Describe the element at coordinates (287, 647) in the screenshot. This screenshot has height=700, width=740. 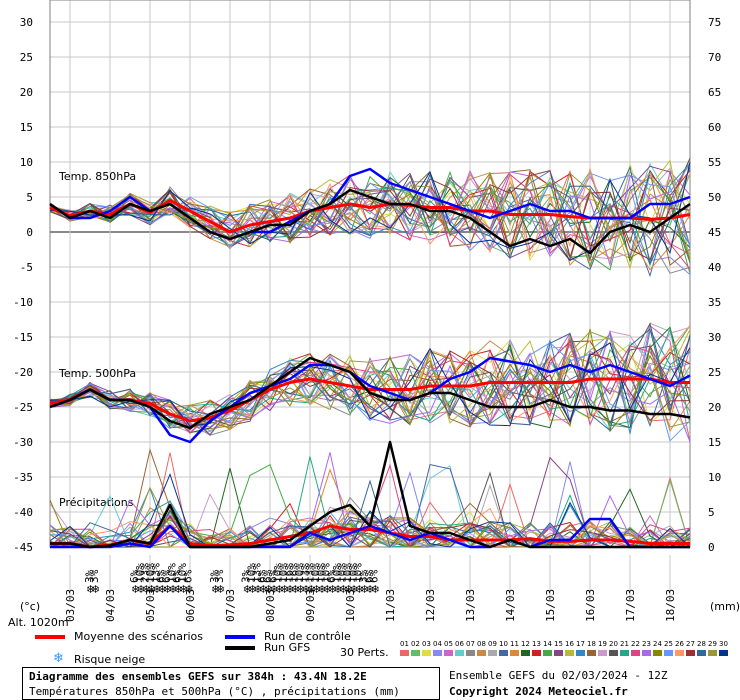
I see `legend-gfs-label: Run GFS` at that location.